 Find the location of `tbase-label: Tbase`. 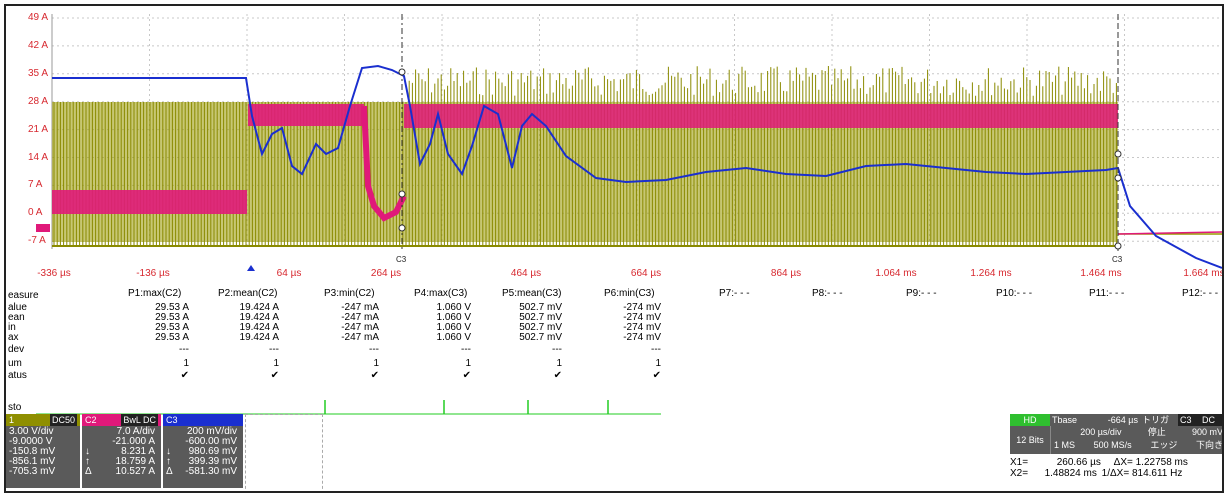

tbase-label: Tbase is located at coordinates (1072, 420).